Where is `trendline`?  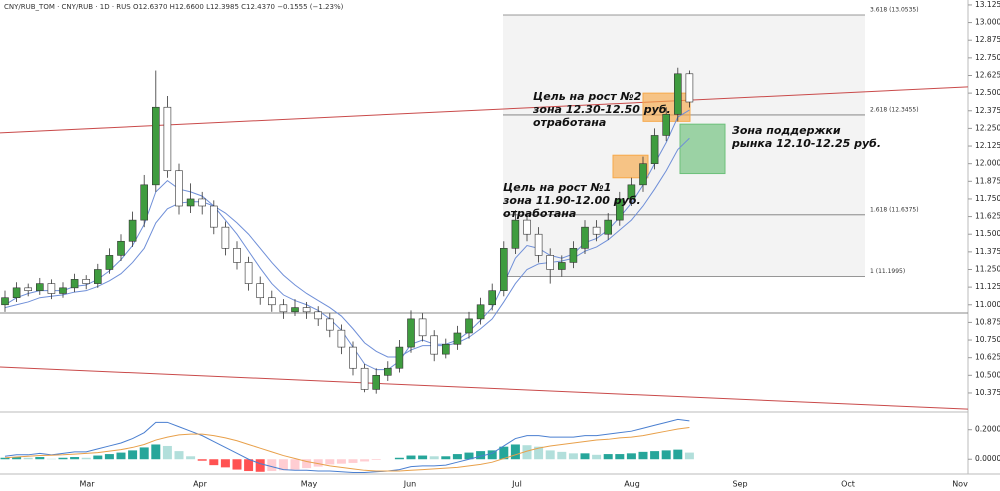 trendline is located at coordinates (484, 110).